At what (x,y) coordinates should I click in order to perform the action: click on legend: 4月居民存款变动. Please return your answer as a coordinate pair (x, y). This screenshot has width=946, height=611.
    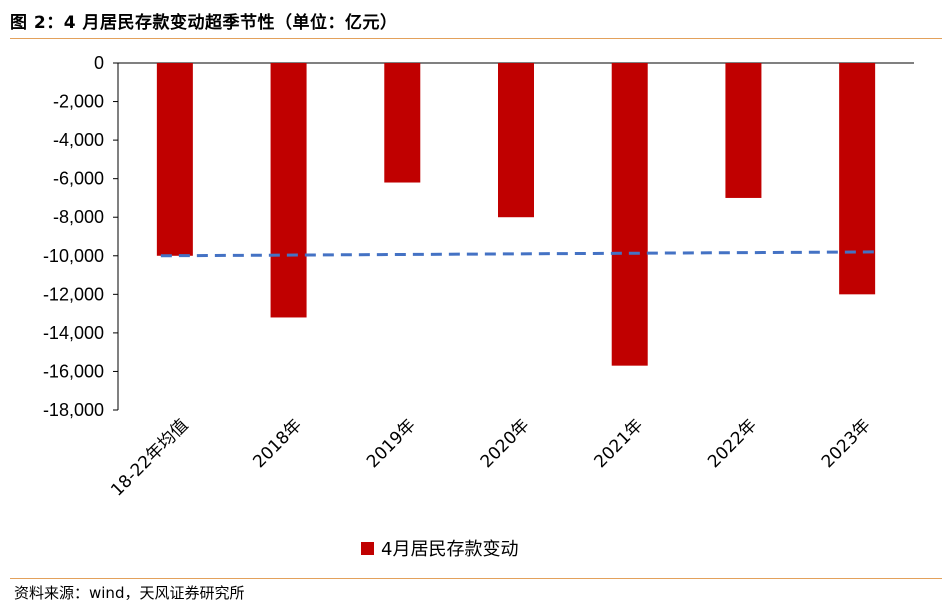
    Looking at the image, I should click on (439, 549).